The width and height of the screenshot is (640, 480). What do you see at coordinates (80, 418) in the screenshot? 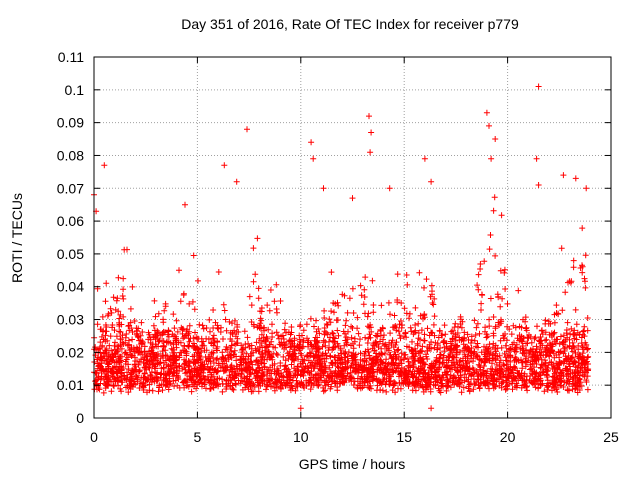
I see `y-tick-label: 0` at bounding box center [80, 418].